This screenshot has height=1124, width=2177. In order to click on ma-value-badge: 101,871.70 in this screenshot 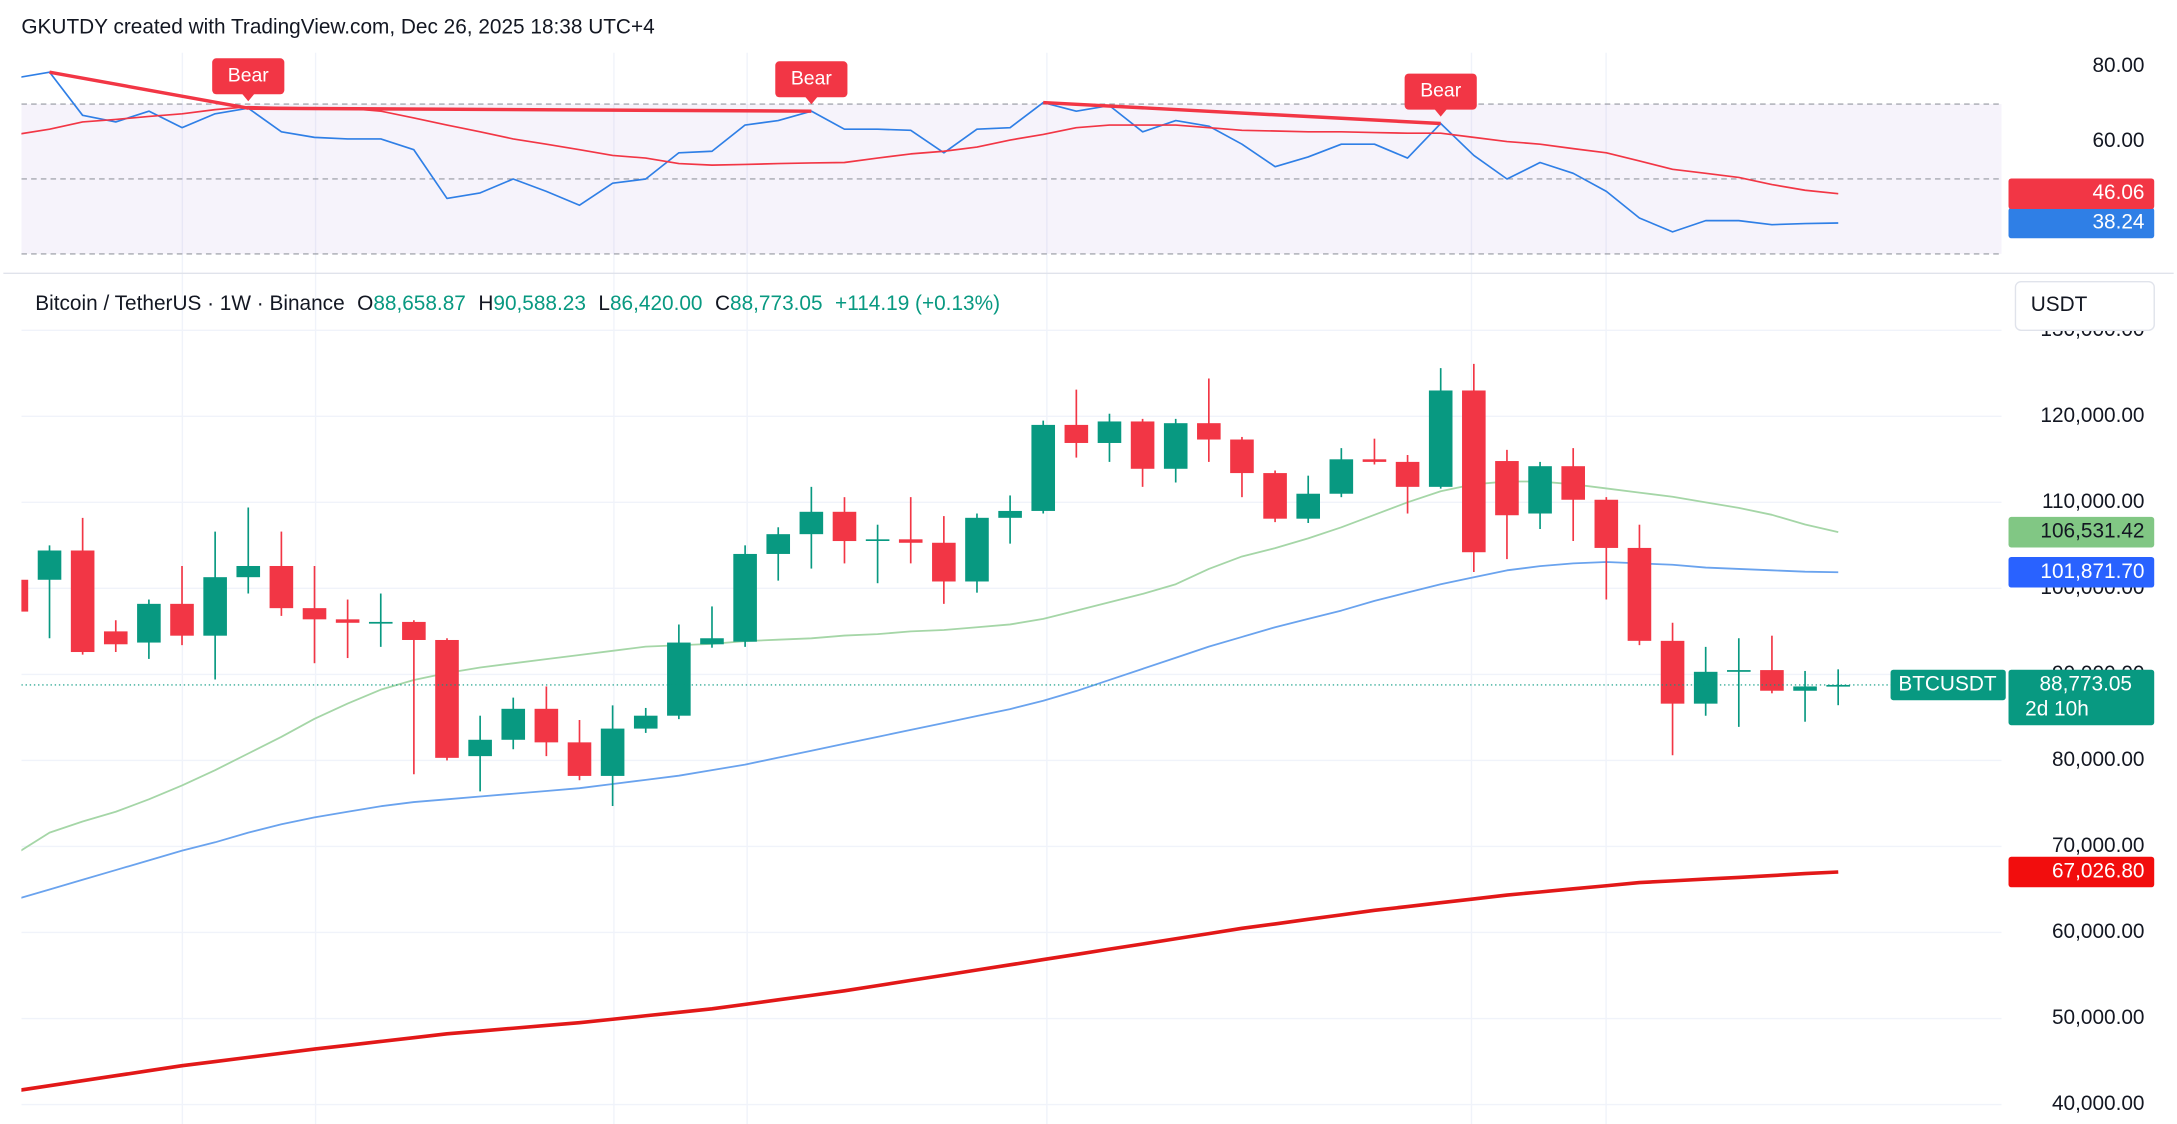, I will do `click(2092, 571)`.